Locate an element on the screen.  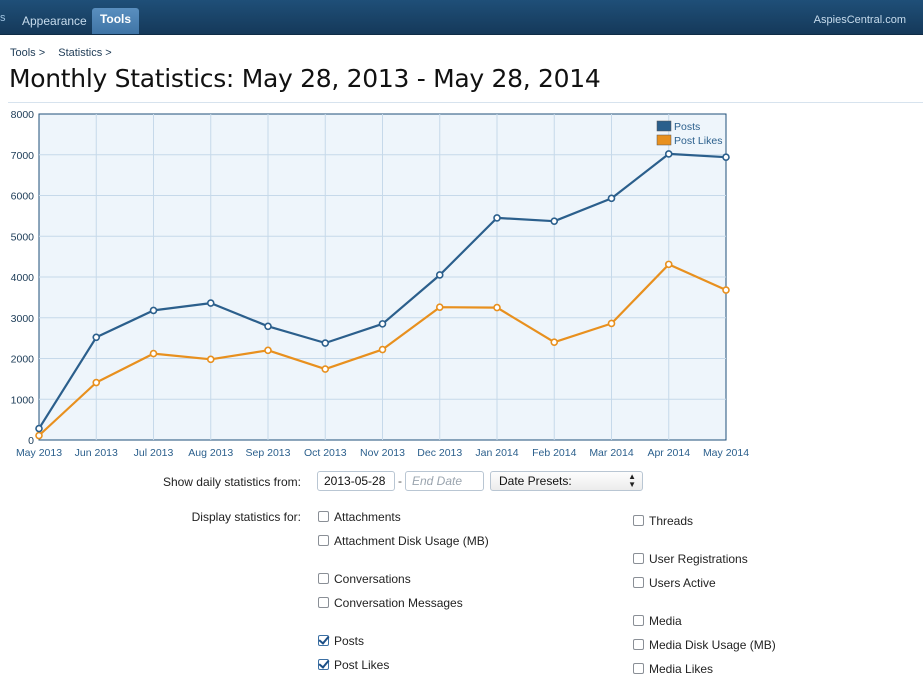
checkbox-conversation-messages: Conversation Messages is located at coordinates (390, 603).